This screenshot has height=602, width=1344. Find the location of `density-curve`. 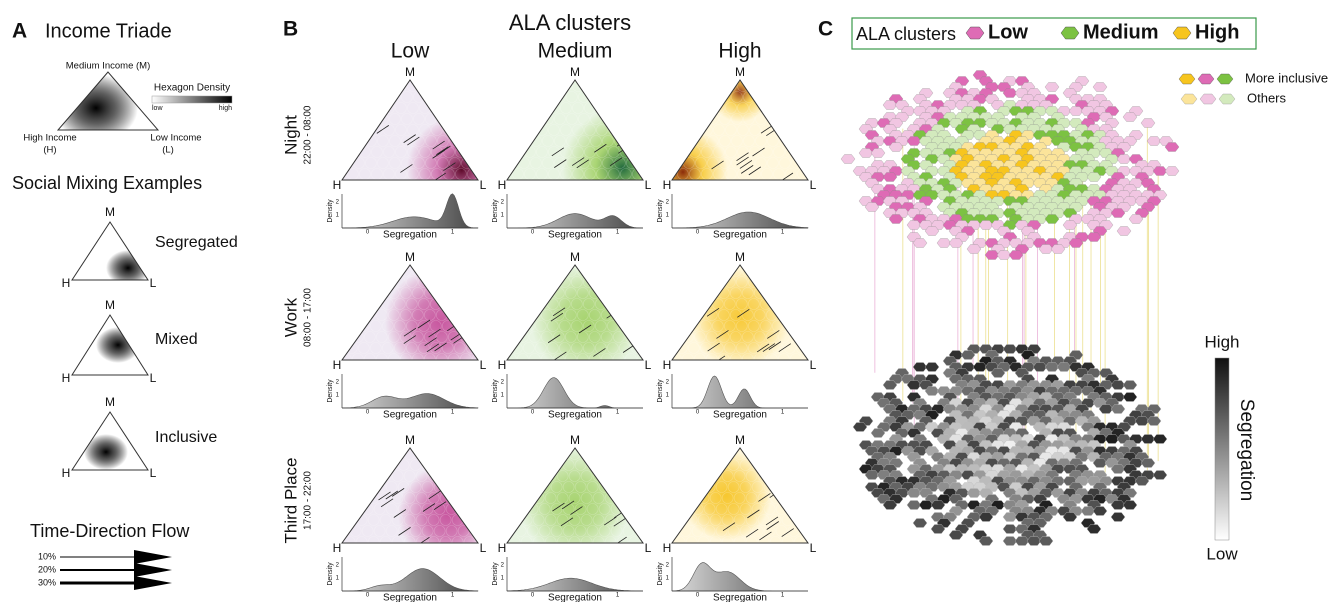

density-curve is located at coordinates (740, 220).